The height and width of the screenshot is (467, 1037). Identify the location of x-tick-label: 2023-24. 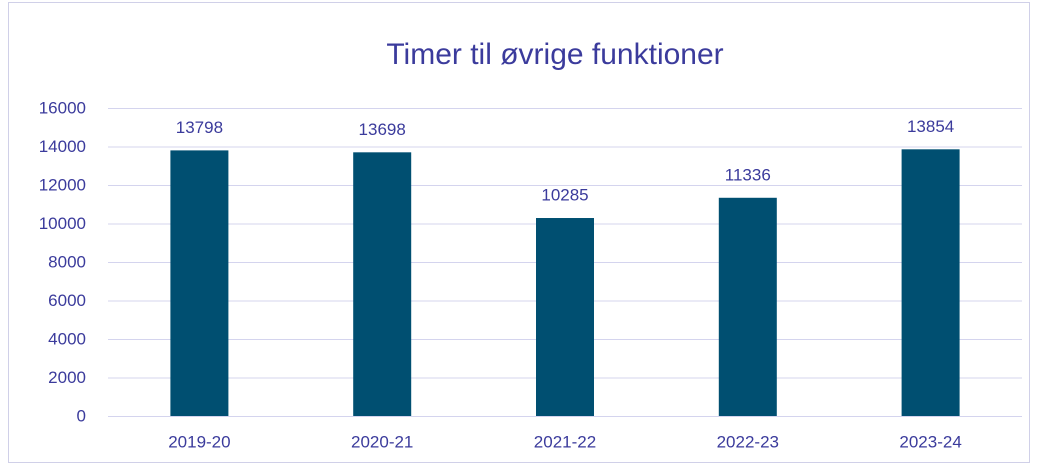
(930, 441).